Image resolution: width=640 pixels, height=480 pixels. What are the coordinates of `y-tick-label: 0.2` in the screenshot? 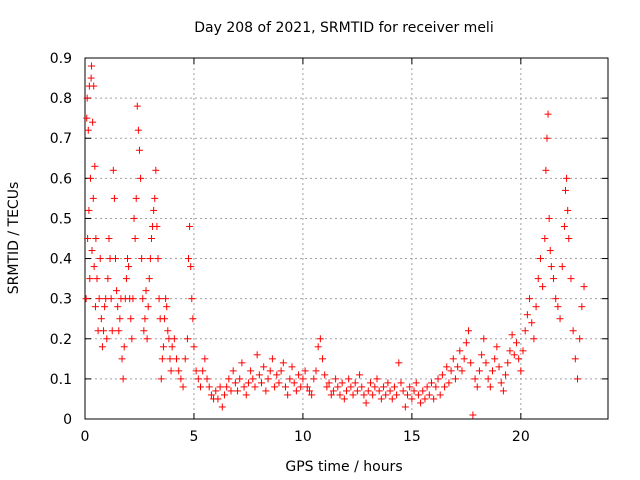 It's located at (61, 340).